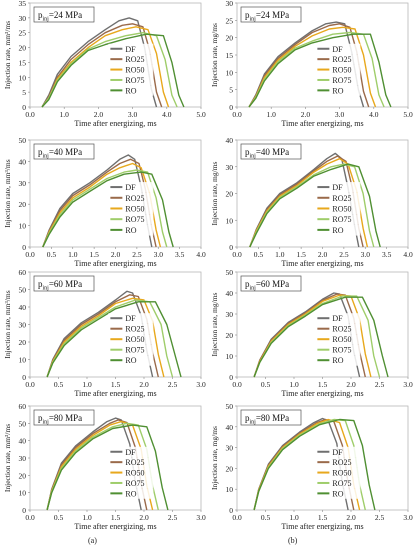  What do you see at coordinates (92, 540) in the screenshot?
I see `figure-label-a: (a)` at bounding box center [92, 540].